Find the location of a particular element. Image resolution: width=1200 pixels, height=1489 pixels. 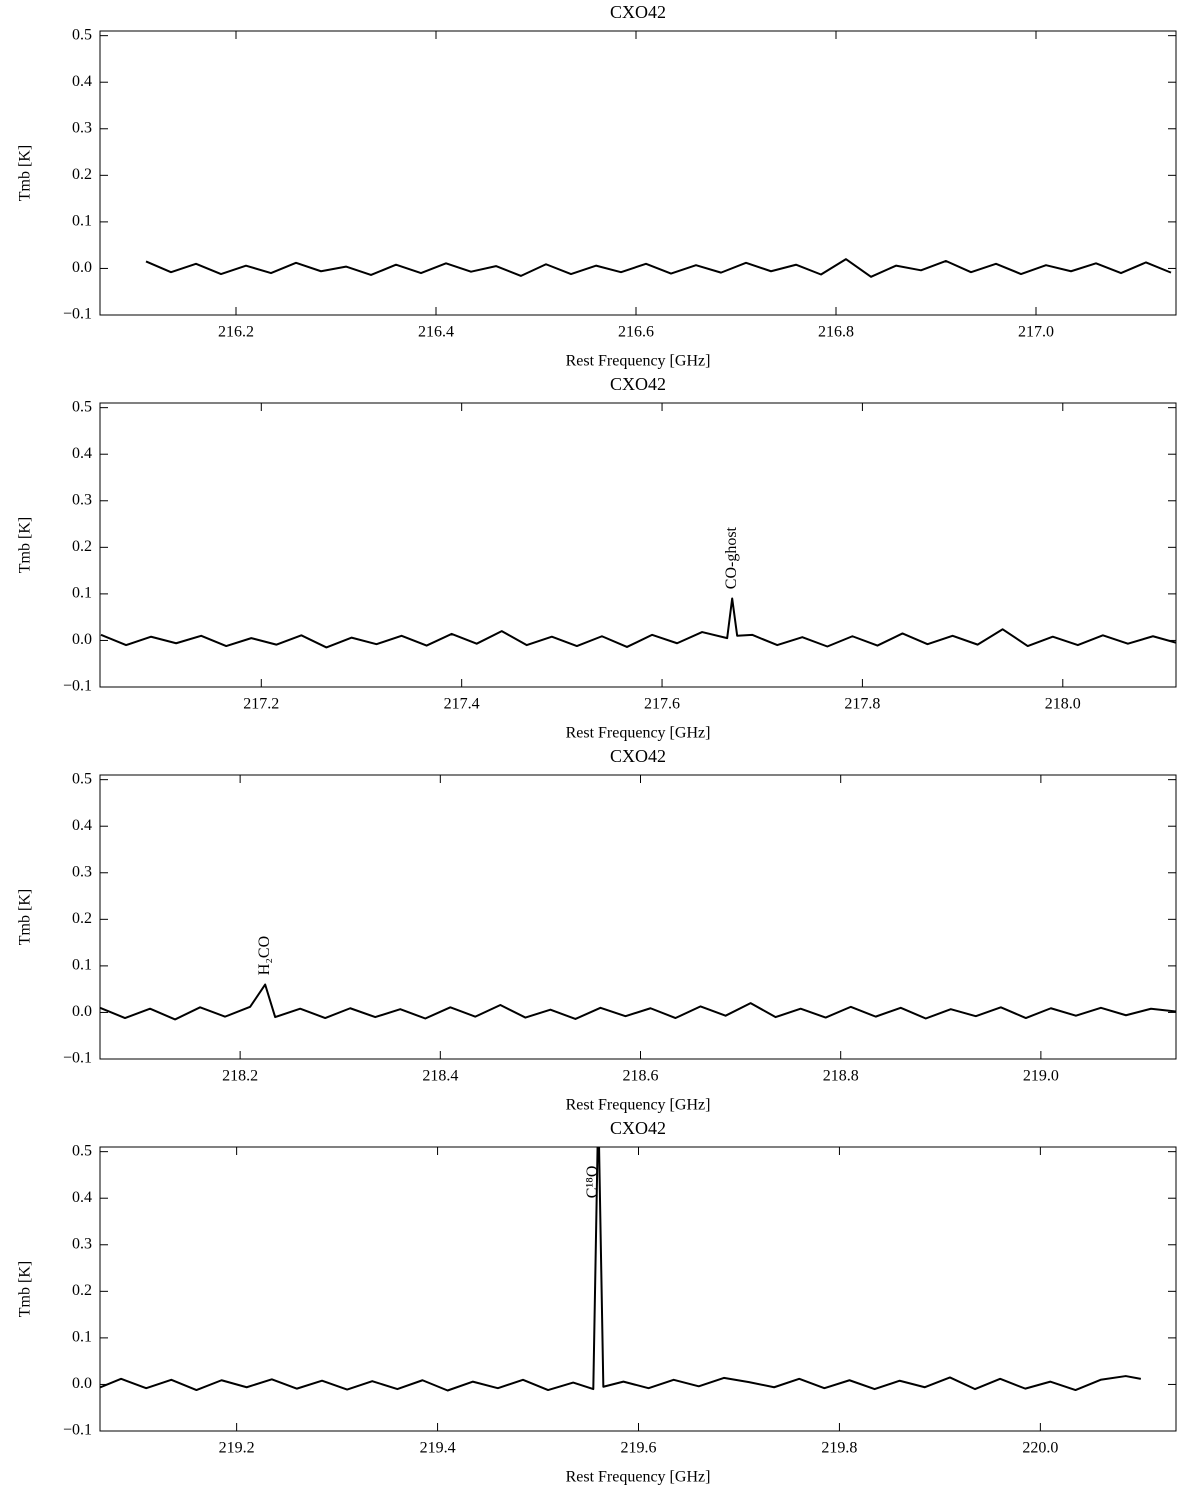

x-tick-label: 217.6 is located at coordinates (662, 704).